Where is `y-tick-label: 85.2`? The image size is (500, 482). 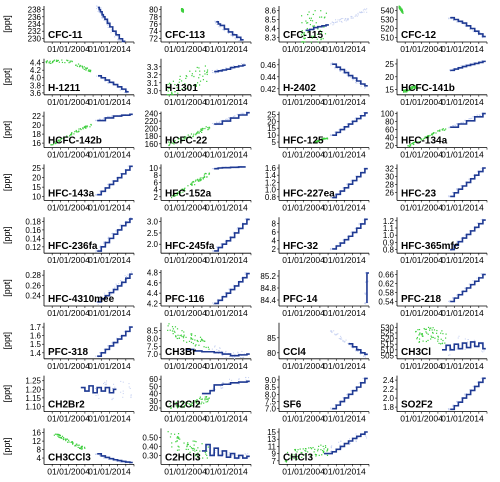
y-tick-label: 85.2 is located at coordinates (268, 276).